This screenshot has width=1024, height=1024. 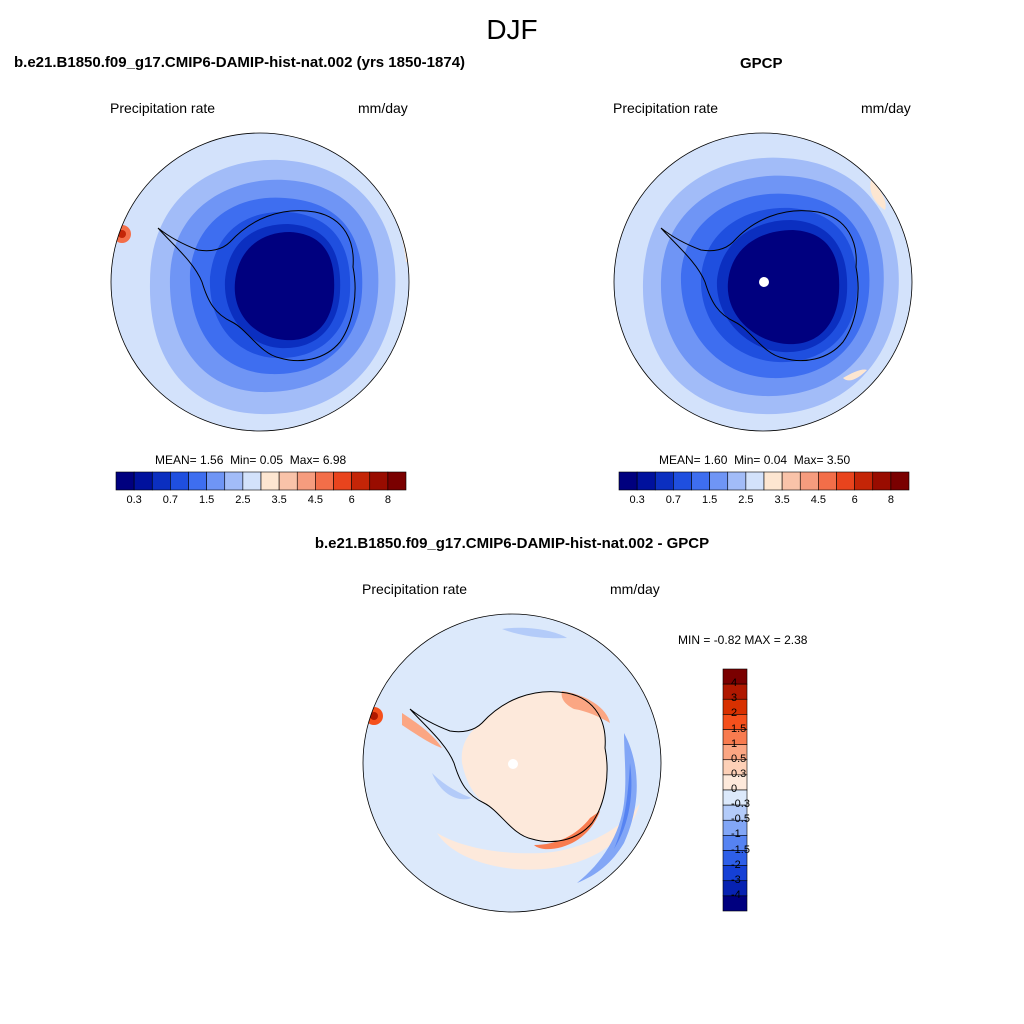 What do you see at coordinates (279, 500) in the screenshot?
I see `panel-1-colorbar-tick-label: 3.5` at bounding box center [279, 500].